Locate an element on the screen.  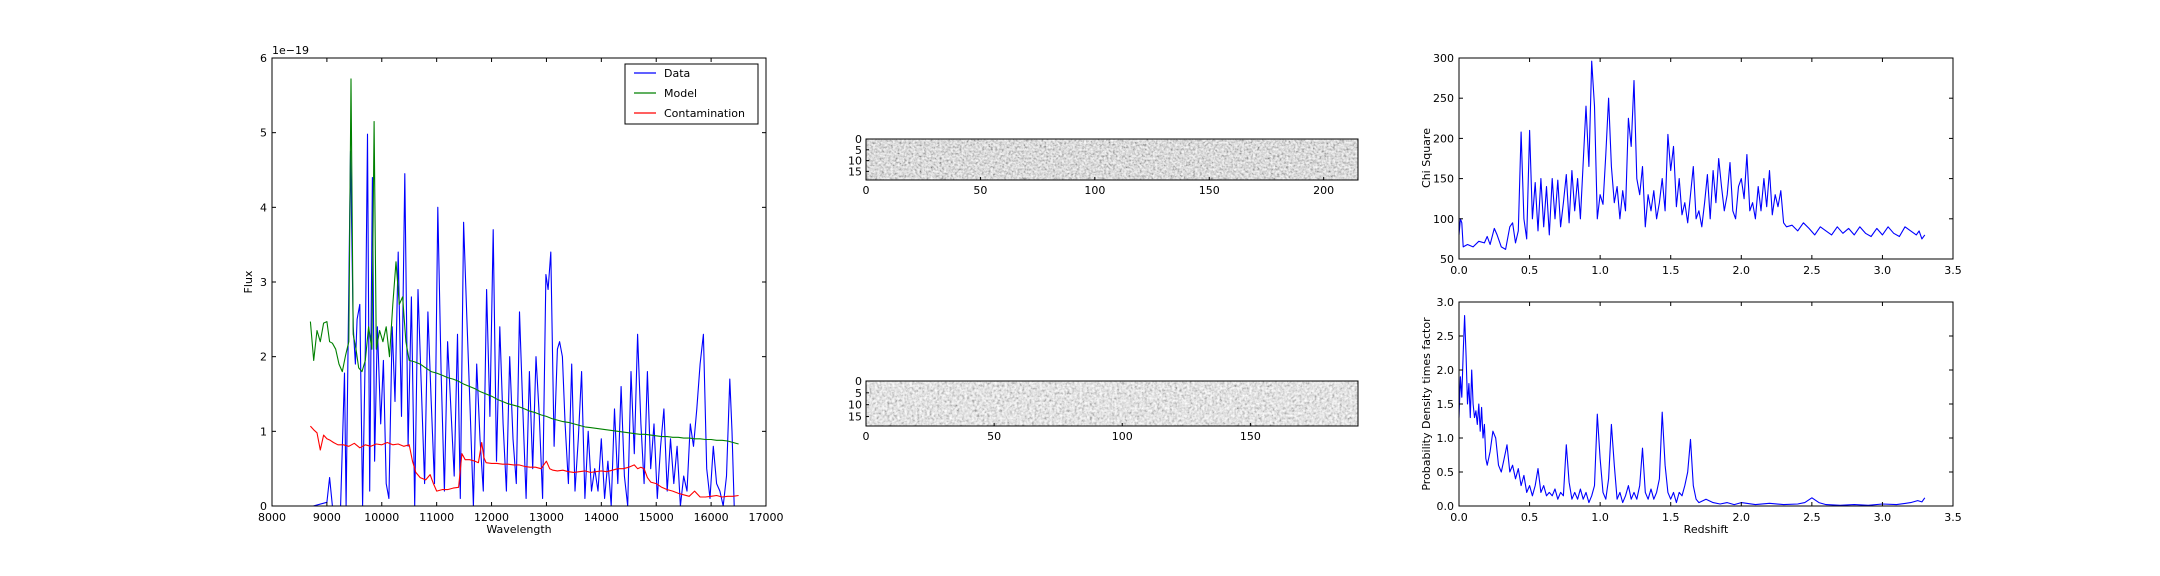
probability-density-xtick-label: 2.0 is located at coordinates (1742, 517).